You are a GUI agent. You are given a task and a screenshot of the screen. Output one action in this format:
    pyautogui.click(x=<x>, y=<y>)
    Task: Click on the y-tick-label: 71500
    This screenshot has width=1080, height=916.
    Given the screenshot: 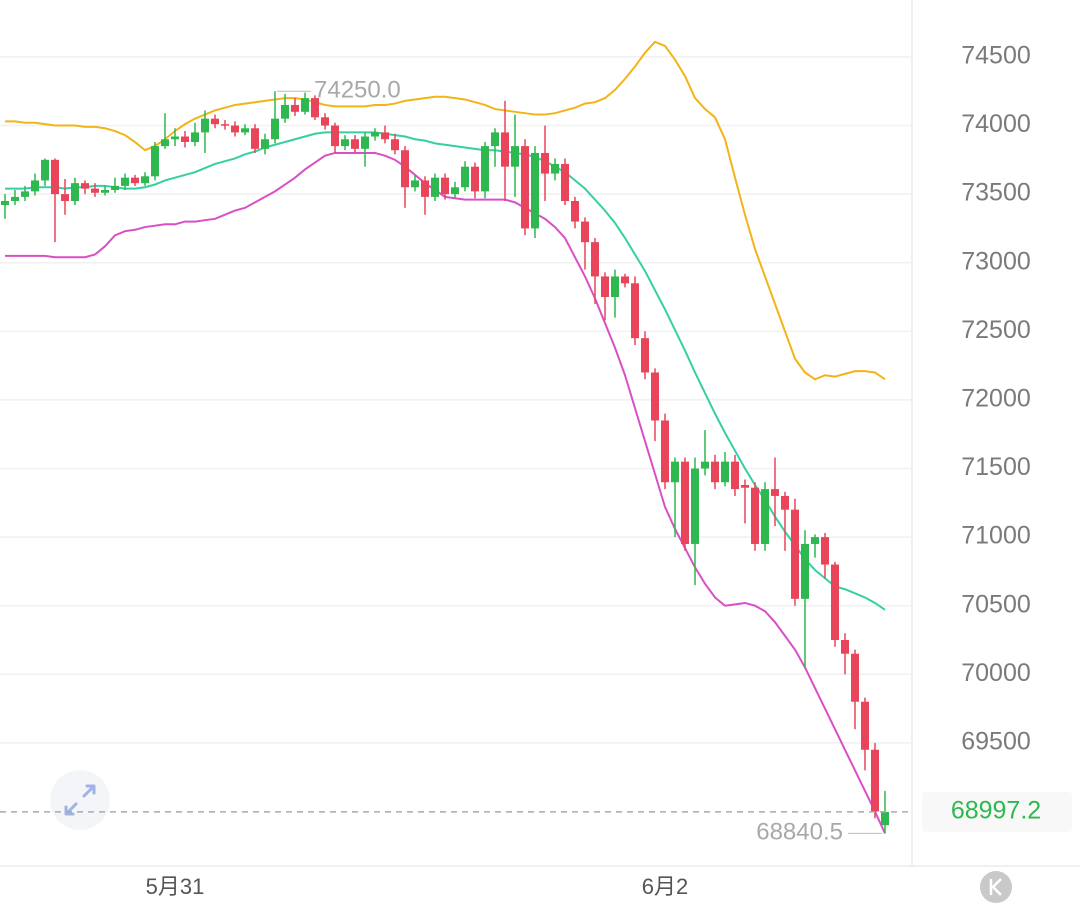 What is the action you would take?
    pyautogui.click(x=996, y=467)
    